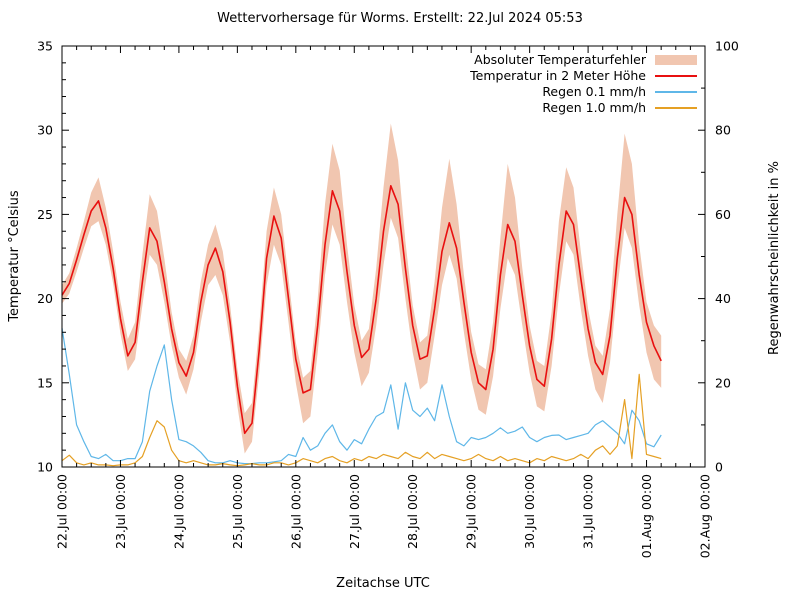  Describe the element at coordinates (45, 467) in the screenshot. I see `y-left-tick-label: 10` at that location.